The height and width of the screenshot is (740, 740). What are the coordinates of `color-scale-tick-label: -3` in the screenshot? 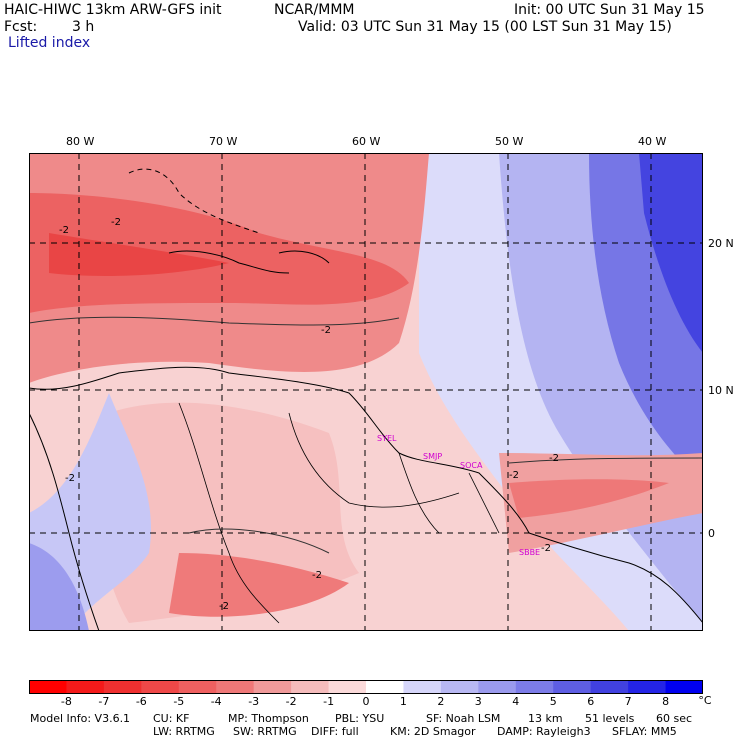 It's located at (254, 701).